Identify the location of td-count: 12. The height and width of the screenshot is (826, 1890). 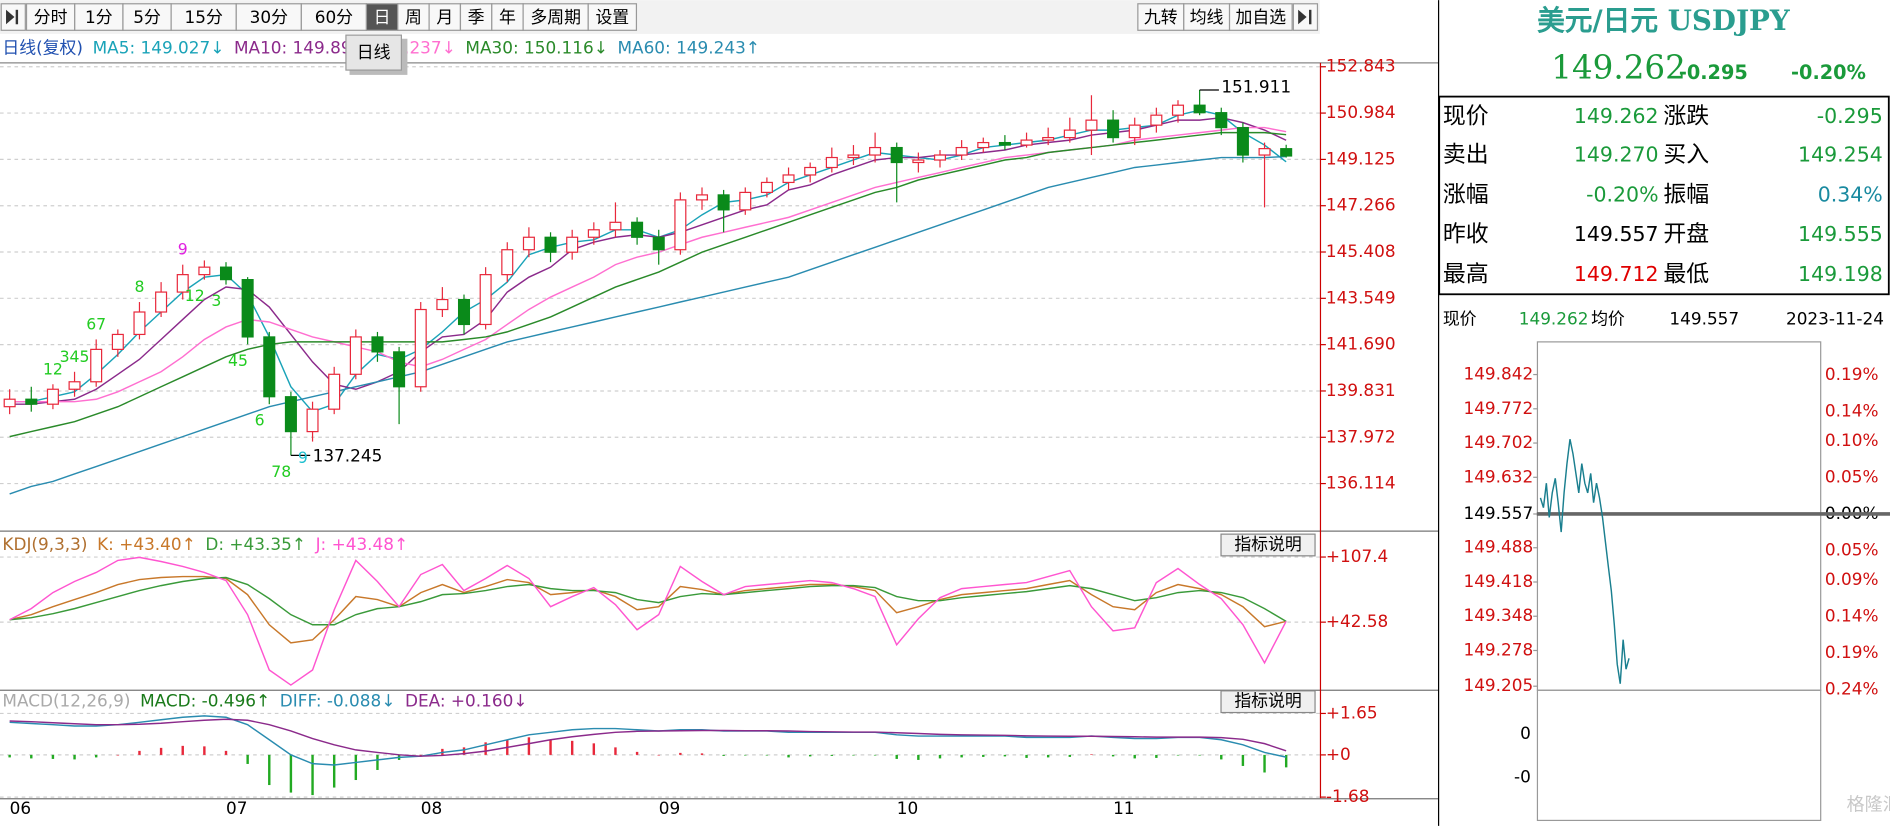
(53, 368).